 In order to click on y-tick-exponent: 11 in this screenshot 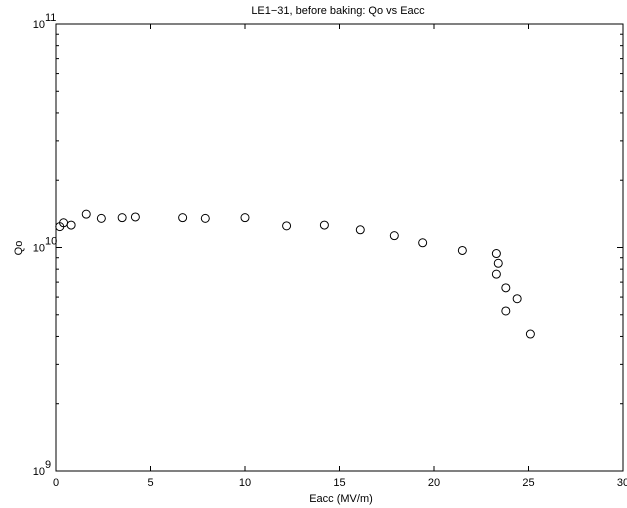, I will do `click(50, 18)`.